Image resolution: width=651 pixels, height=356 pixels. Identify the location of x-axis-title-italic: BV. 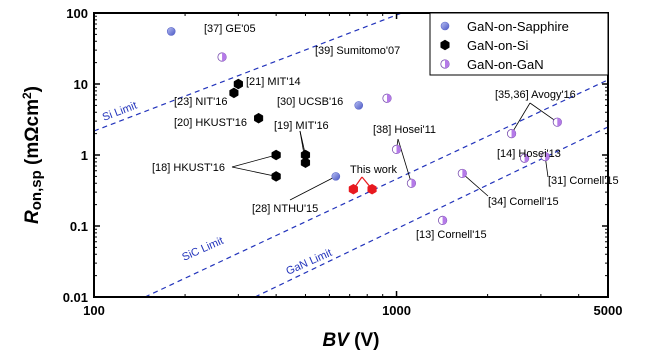
(336, 340).